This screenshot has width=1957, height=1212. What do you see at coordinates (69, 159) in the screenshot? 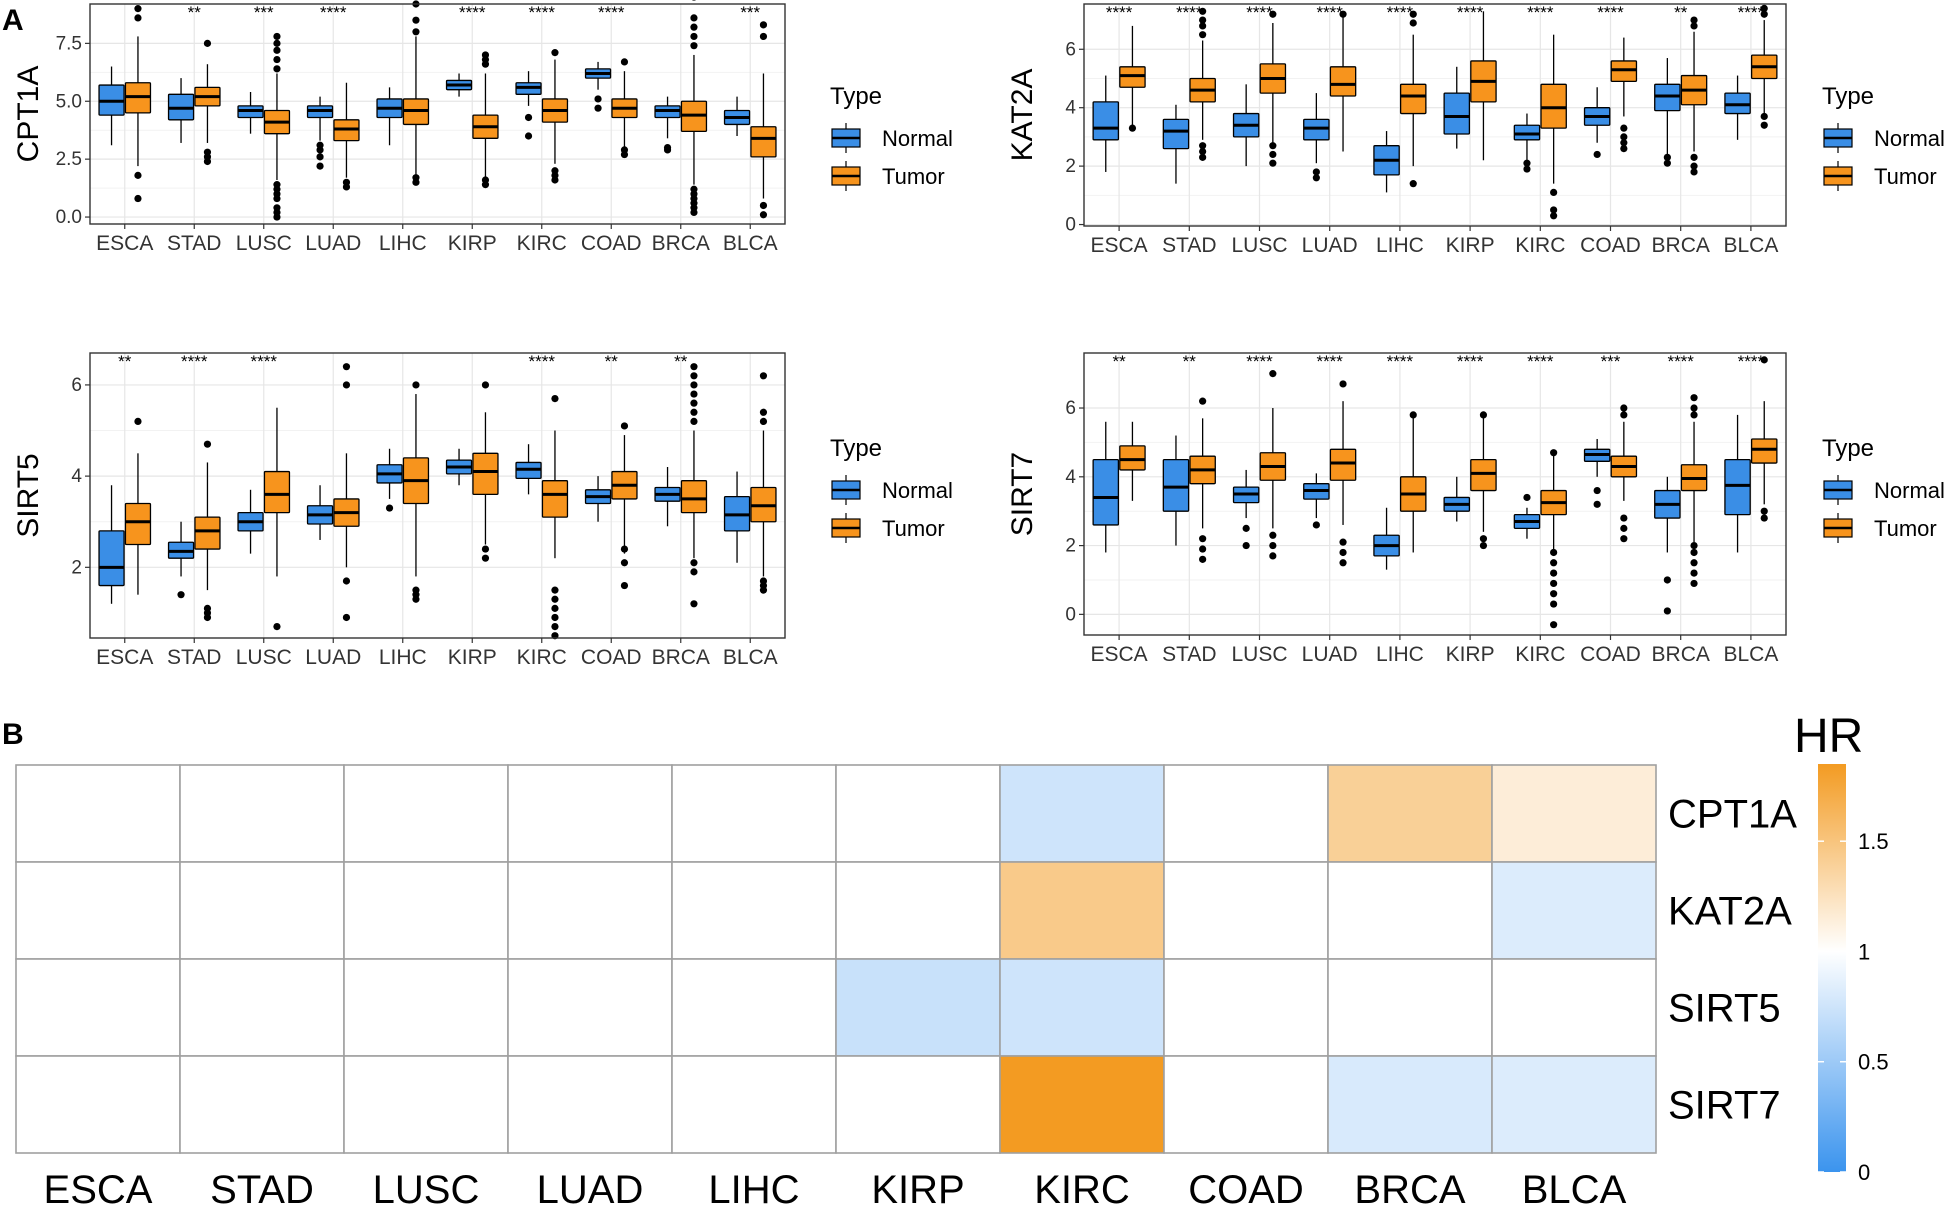
I see `y-tick-label: 2.5` at bounding box center [69, 159].